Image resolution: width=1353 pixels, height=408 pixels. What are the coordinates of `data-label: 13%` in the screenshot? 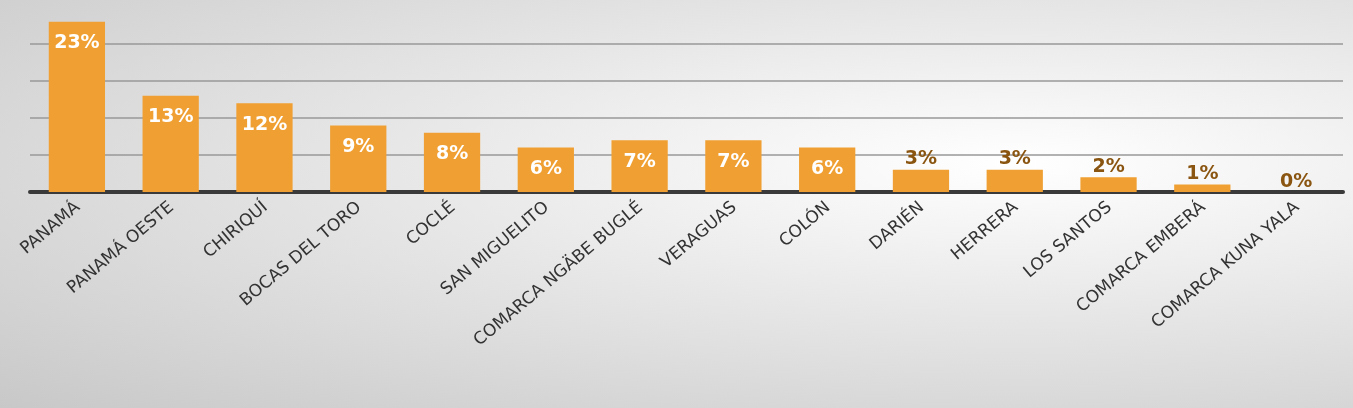 It's located at (170, 115).